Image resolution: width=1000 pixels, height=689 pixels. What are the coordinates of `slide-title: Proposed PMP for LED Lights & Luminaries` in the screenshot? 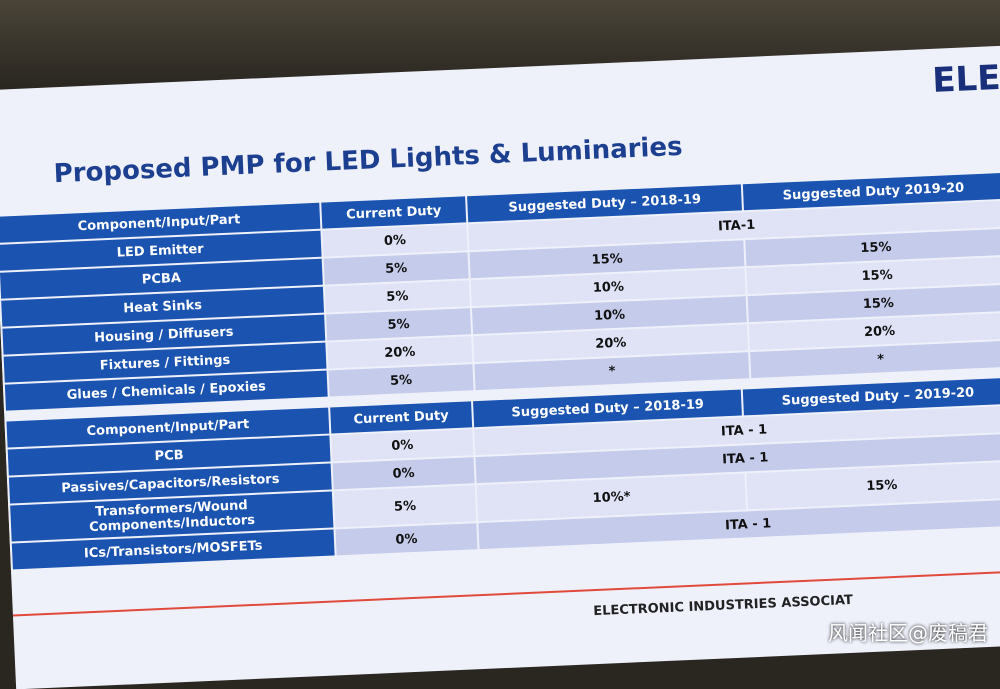 It's located at (368, 160).